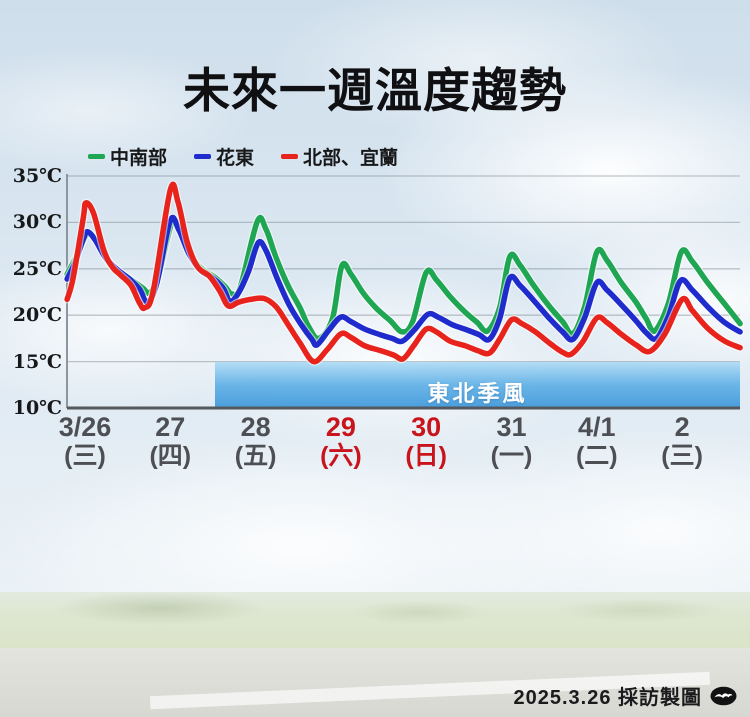 This screenshot has height=717, width=750. Describe the element at coordinates (511, 427) in the screenshot. I see `date-text: 31` at that location.